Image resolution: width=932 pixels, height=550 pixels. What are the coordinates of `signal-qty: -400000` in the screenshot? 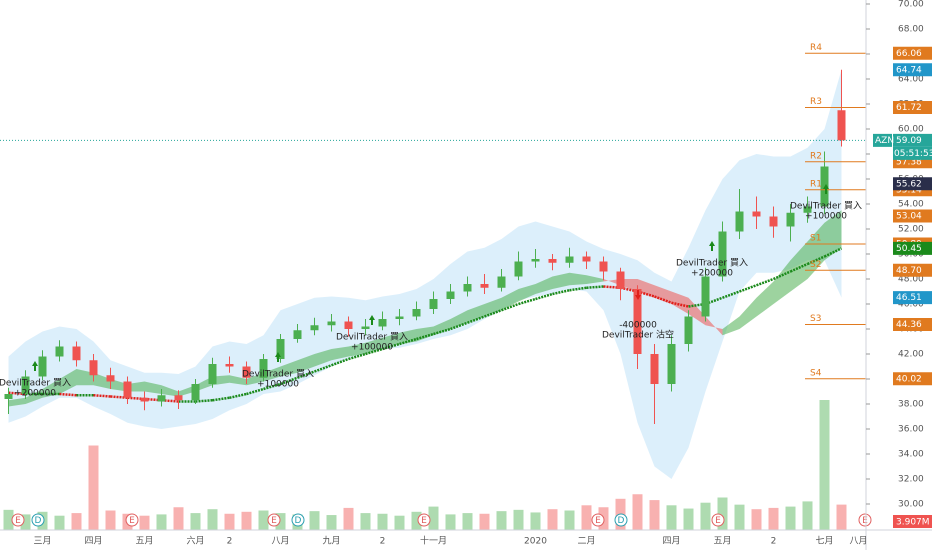 It's located at (638, 326).